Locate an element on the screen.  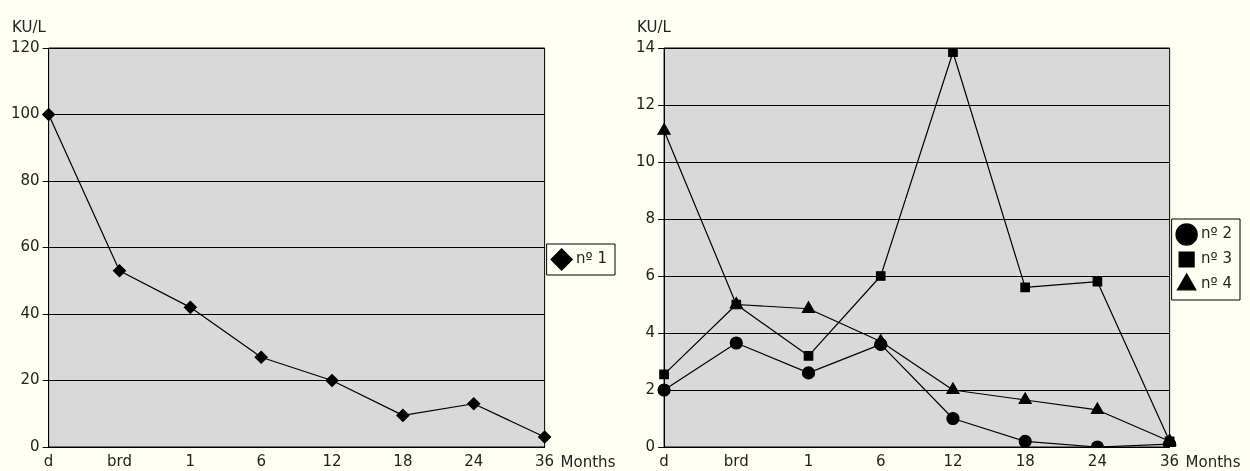
y-tick-label: 120 is located at coordinates (25, 46).